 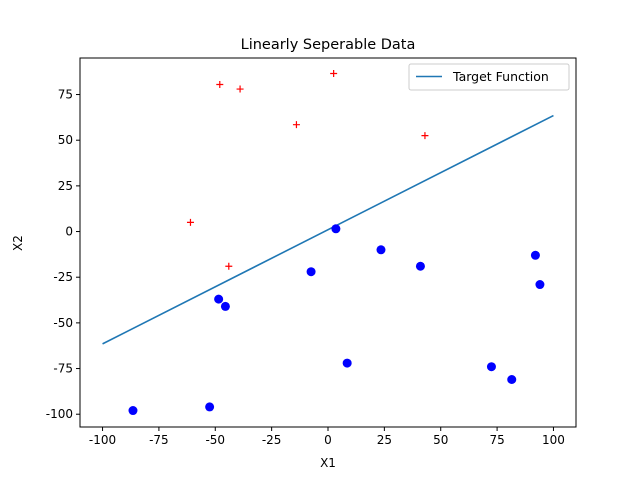 I want to click on legend-box, so click(x=489, y=77).